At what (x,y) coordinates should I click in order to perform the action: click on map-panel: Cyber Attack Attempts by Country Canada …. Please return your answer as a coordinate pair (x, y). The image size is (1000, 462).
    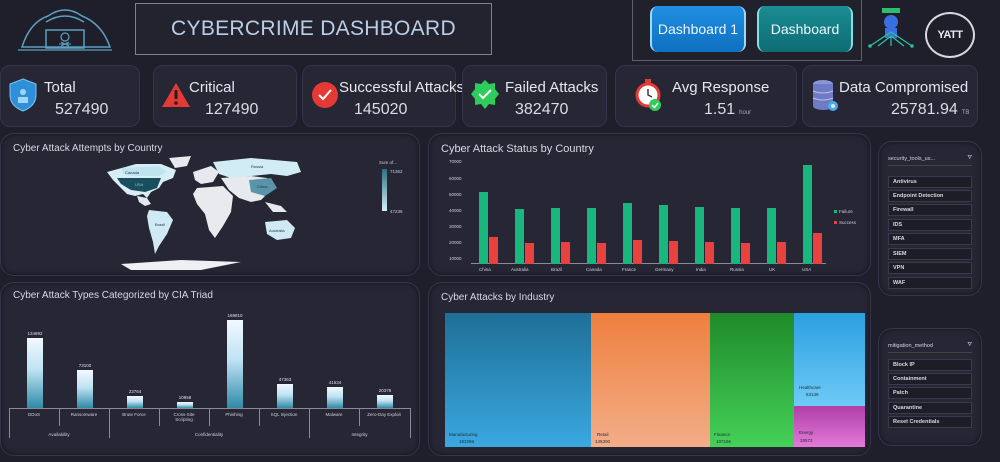
    Looking at the image, I should click on (210, 204).